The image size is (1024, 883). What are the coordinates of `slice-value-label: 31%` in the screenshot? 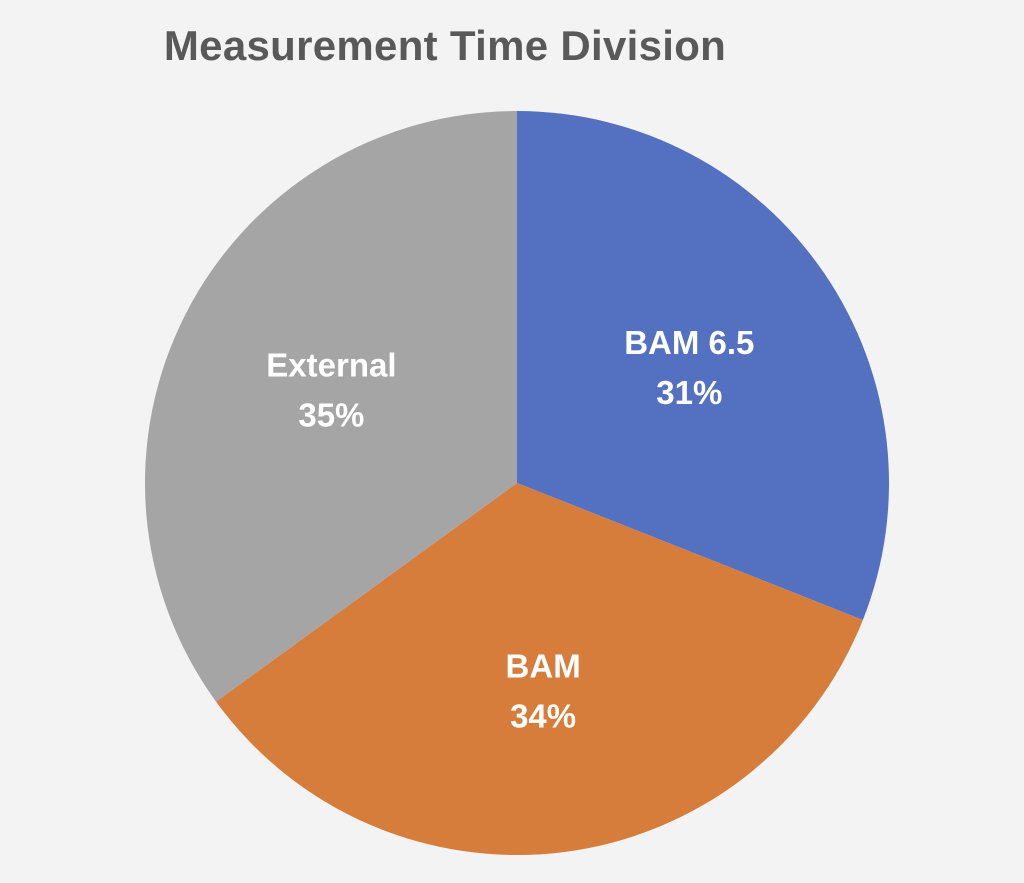 It's located at (689, 392).